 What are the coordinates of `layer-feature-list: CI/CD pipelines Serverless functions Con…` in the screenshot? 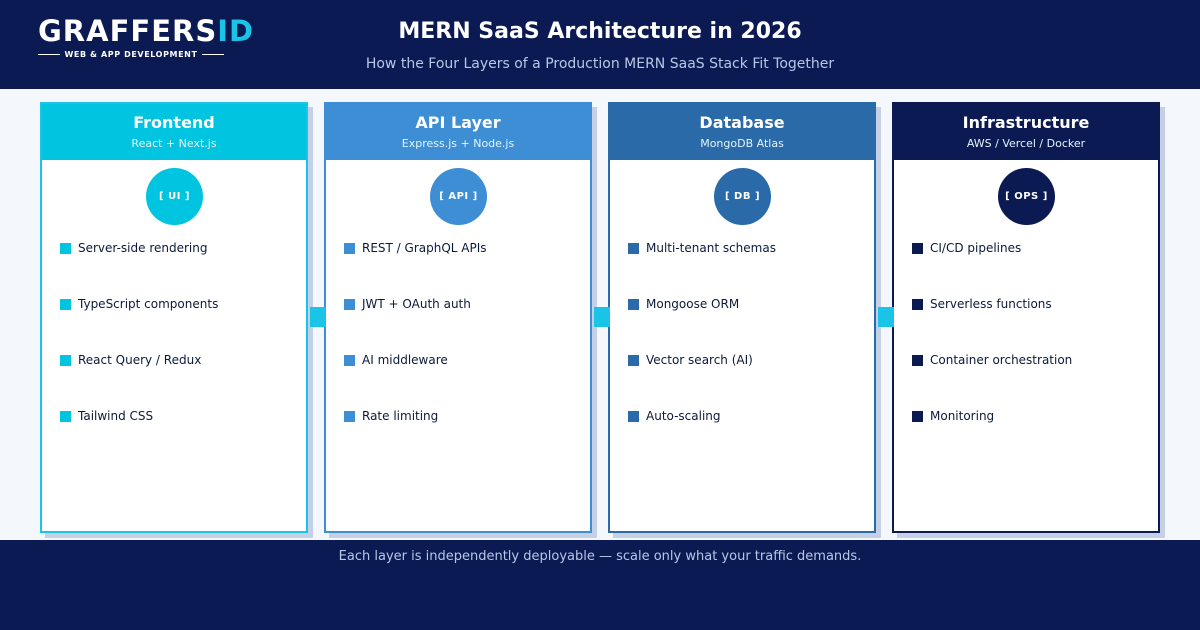 It's located at (992, 352).